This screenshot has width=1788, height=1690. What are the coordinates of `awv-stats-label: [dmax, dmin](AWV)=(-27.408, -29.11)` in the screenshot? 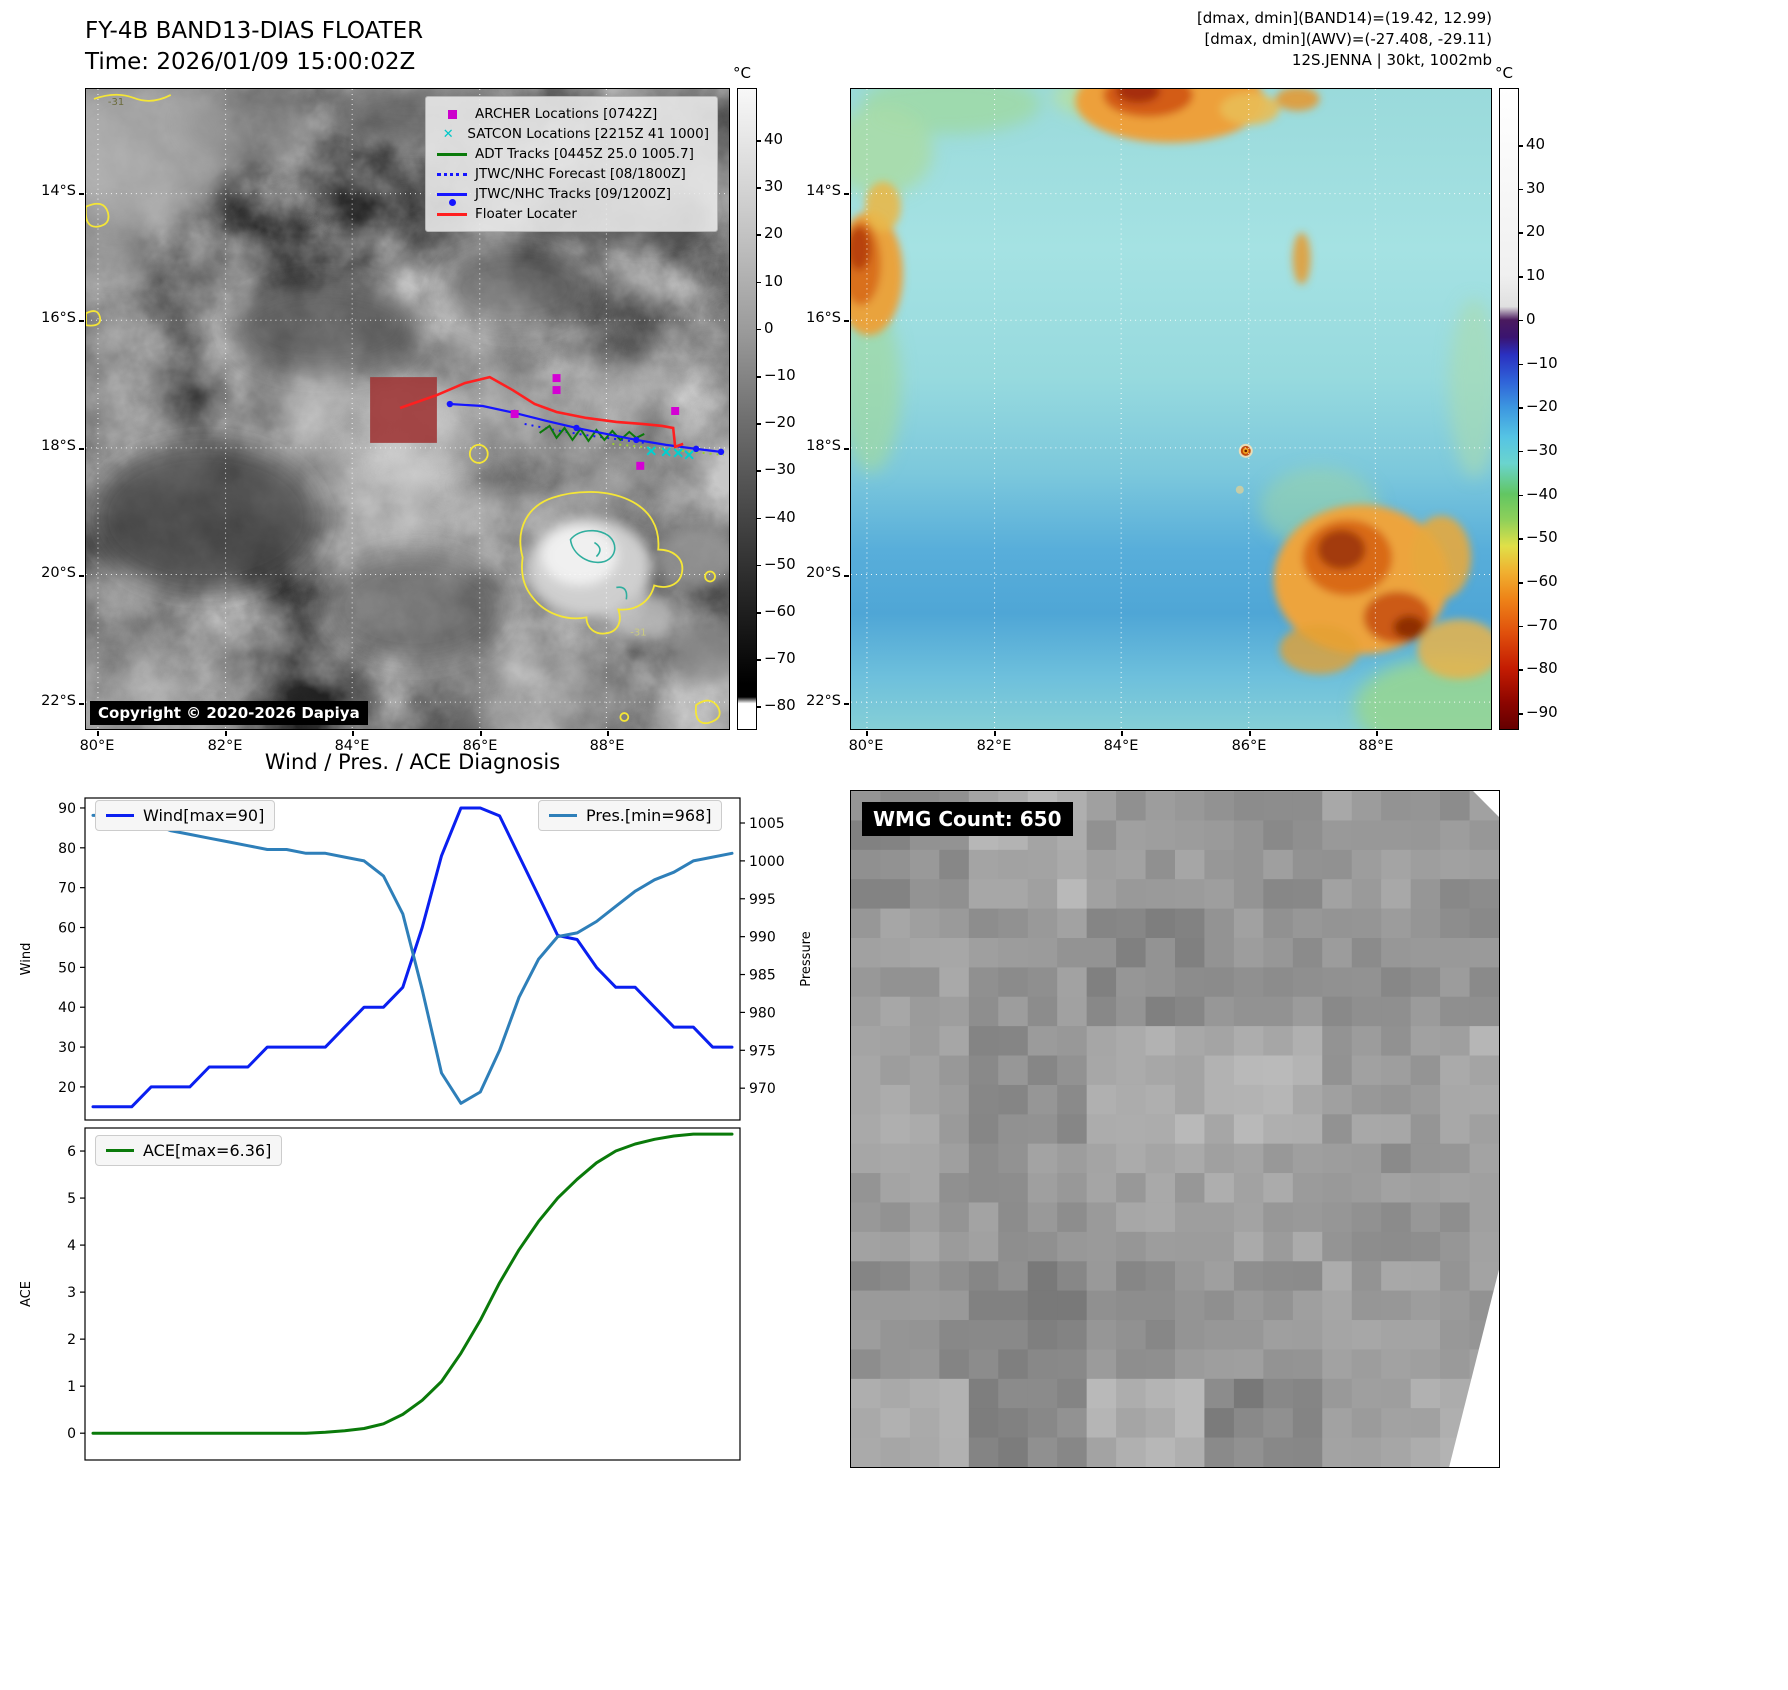 It's located at (1348, 39).